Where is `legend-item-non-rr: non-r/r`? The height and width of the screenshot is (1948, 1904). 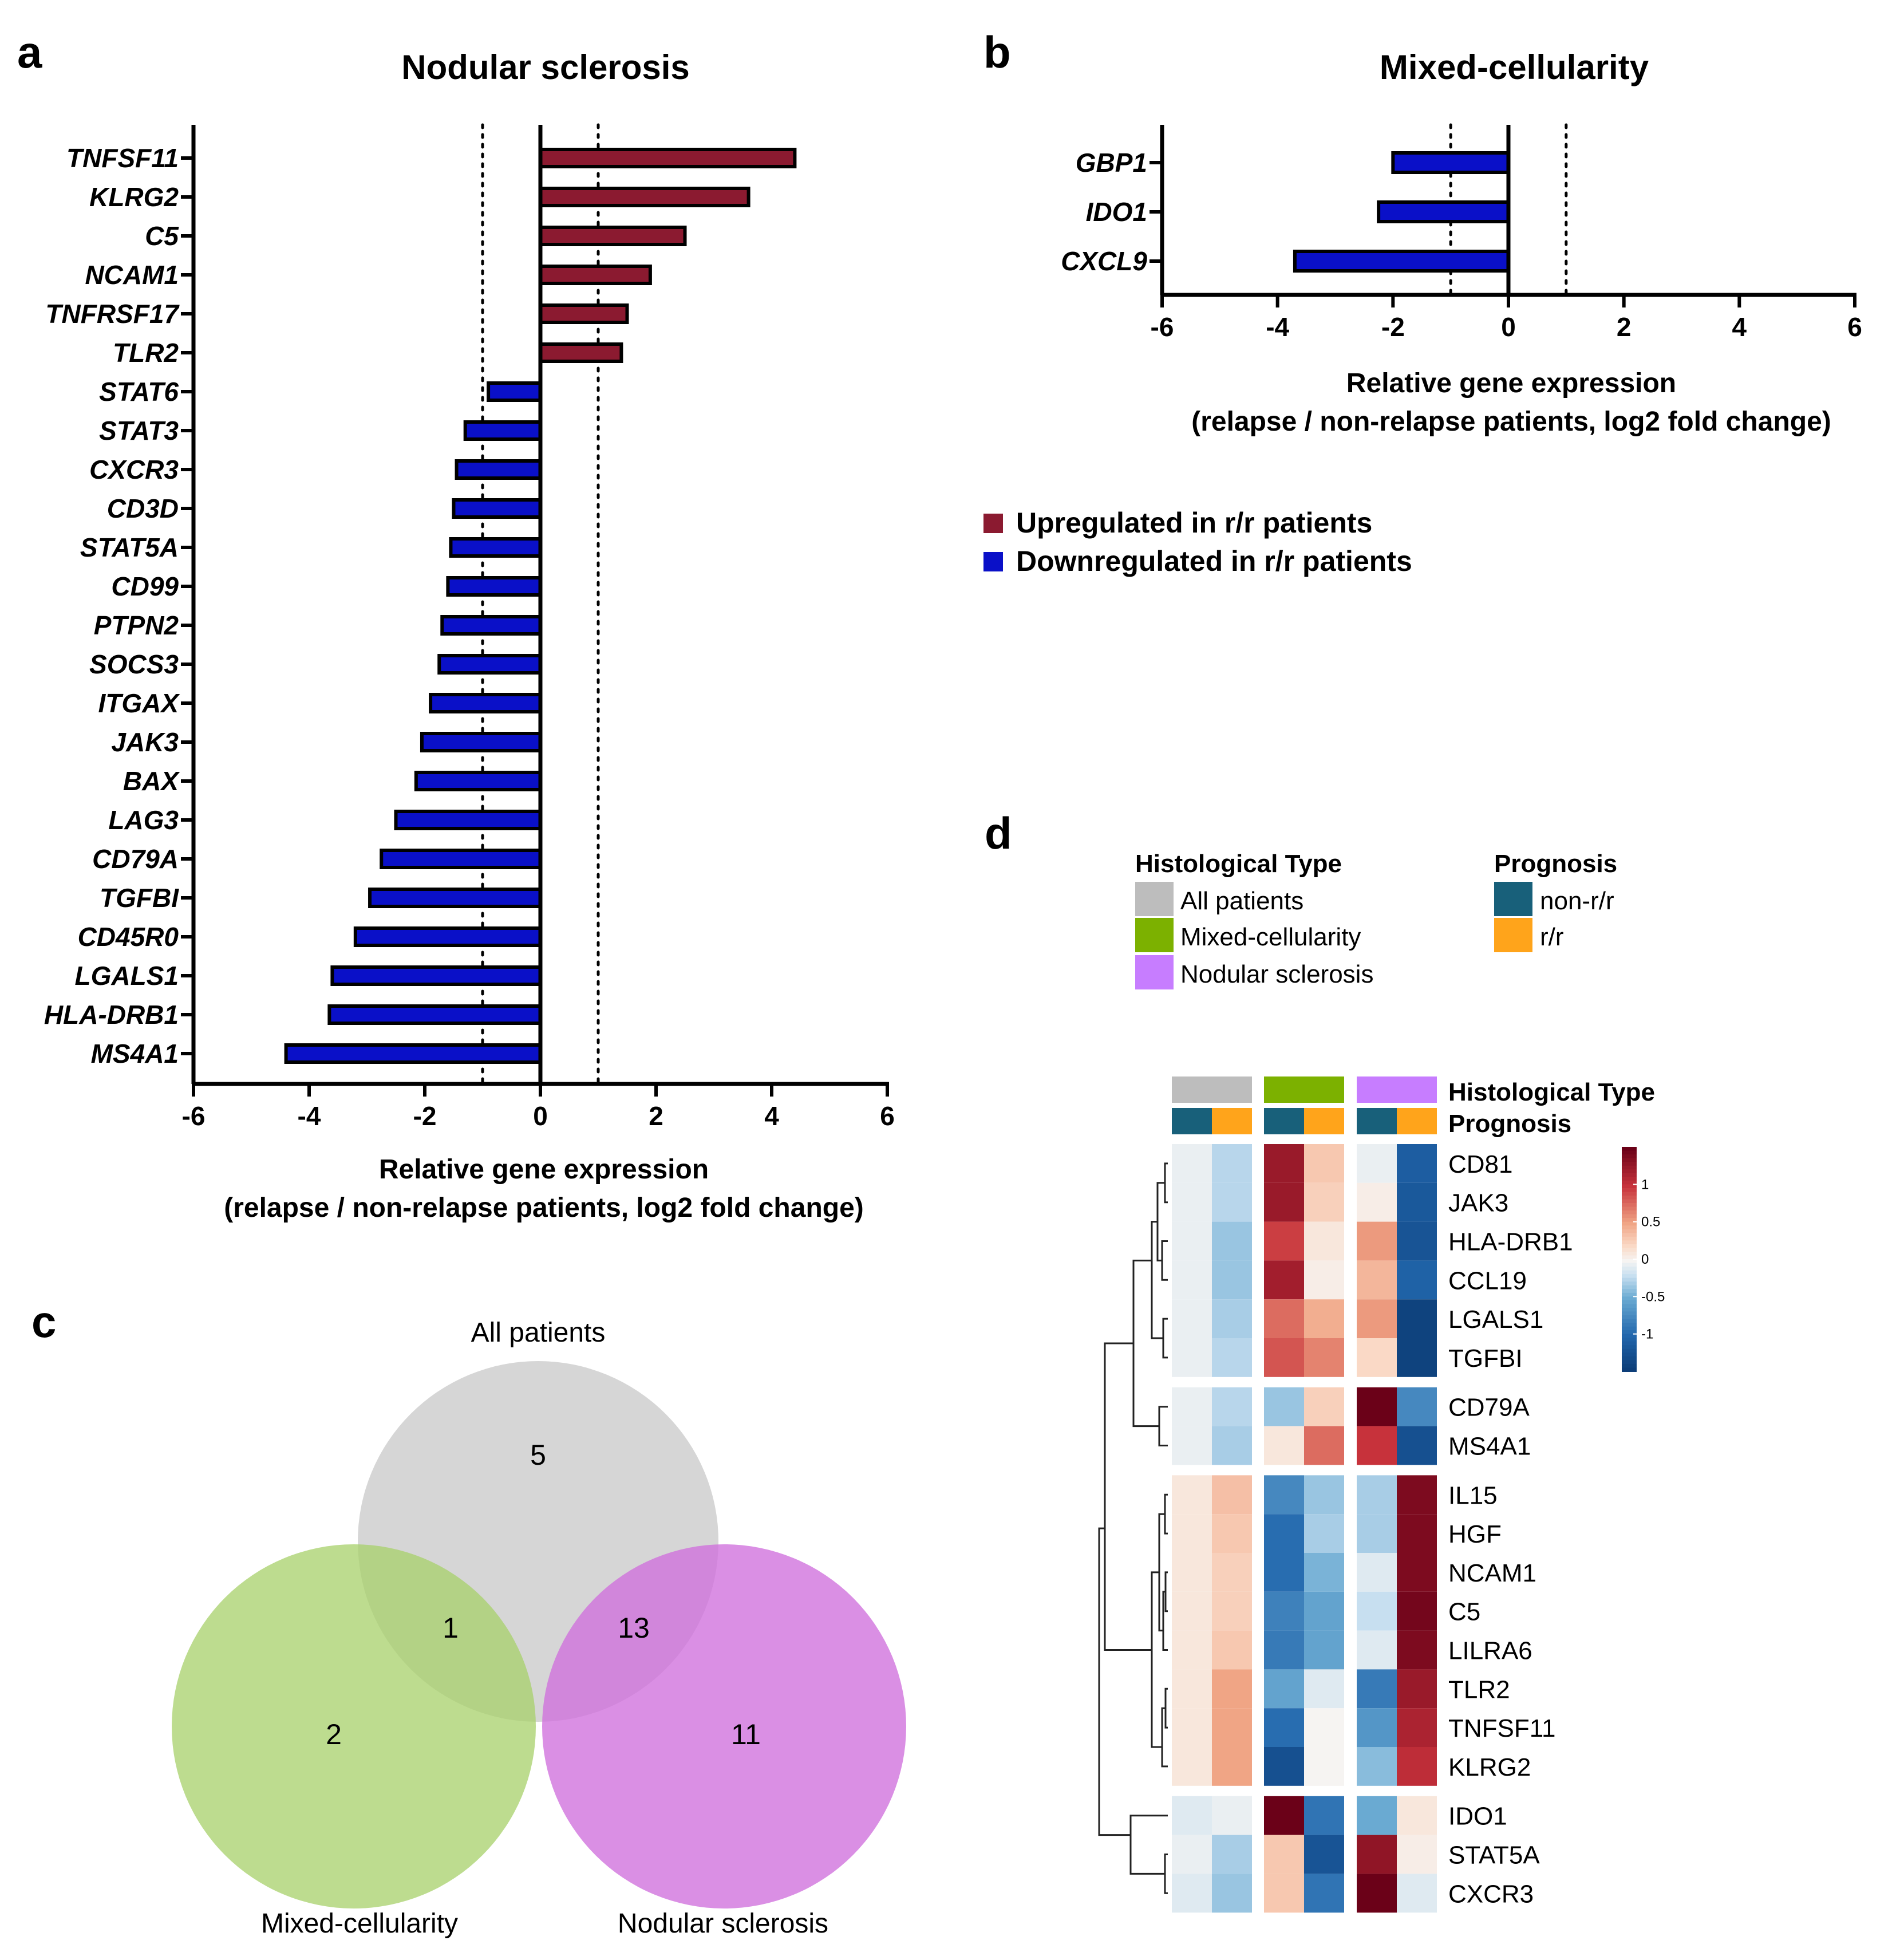
legend-item-non-rr: non-r/r is located at coordinates (1577, 901).